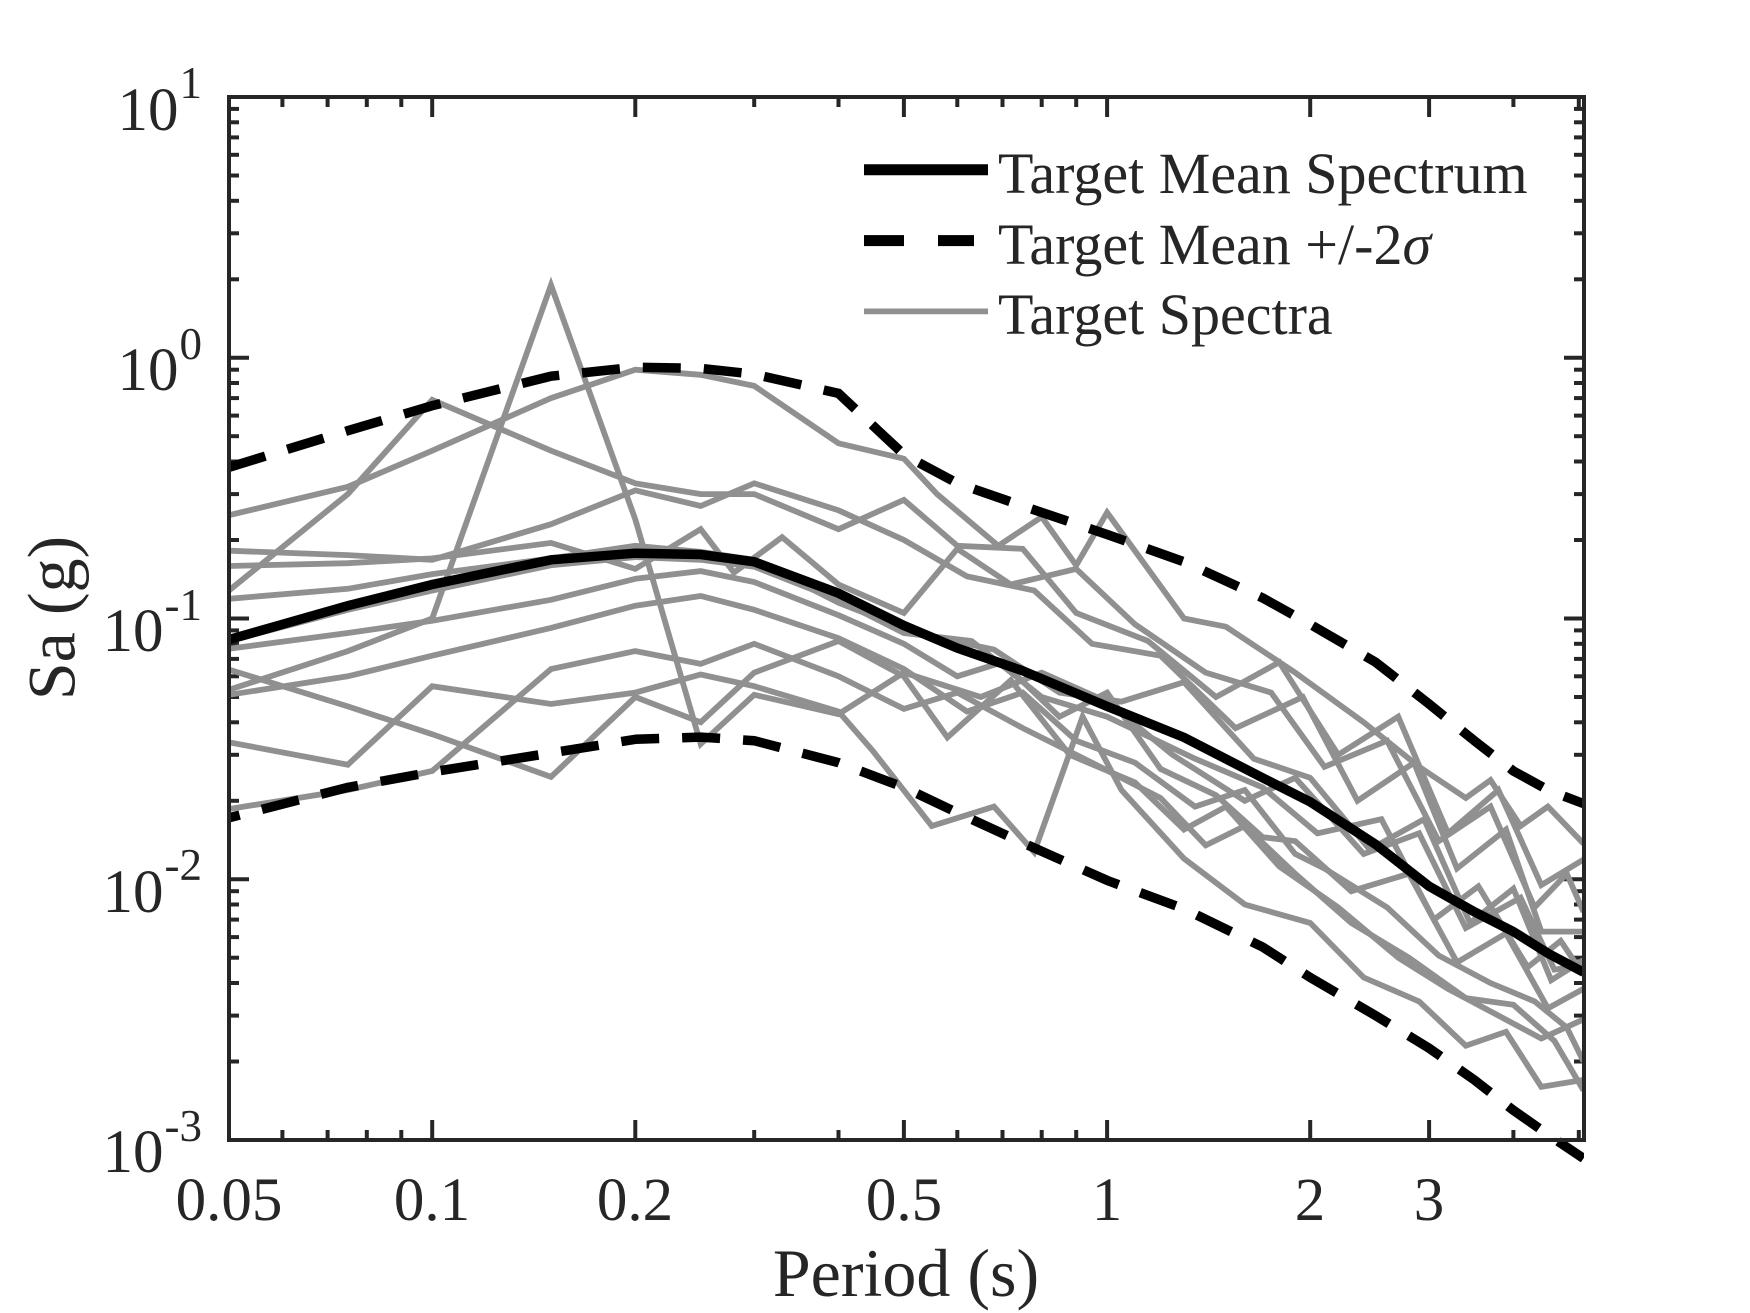 The height and width of the screenshot is (1313, 1750). Describe the element at coordinates (1215, 244) in the screenshot. I see `svg-text: Target Mean +/-2σ` at that location.